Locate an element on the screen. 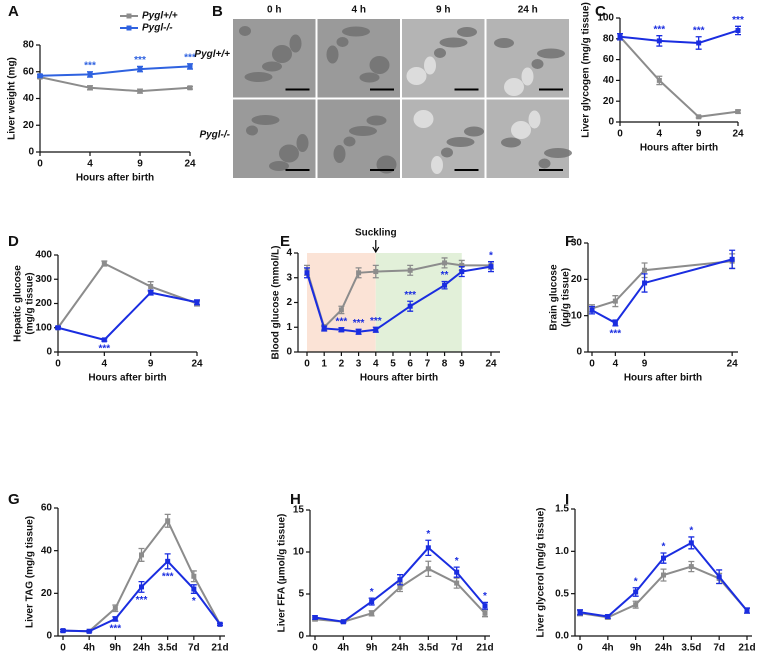 The width and height of the screenshot is (767, 662). shaded-region is located at coordinates (341, 302).